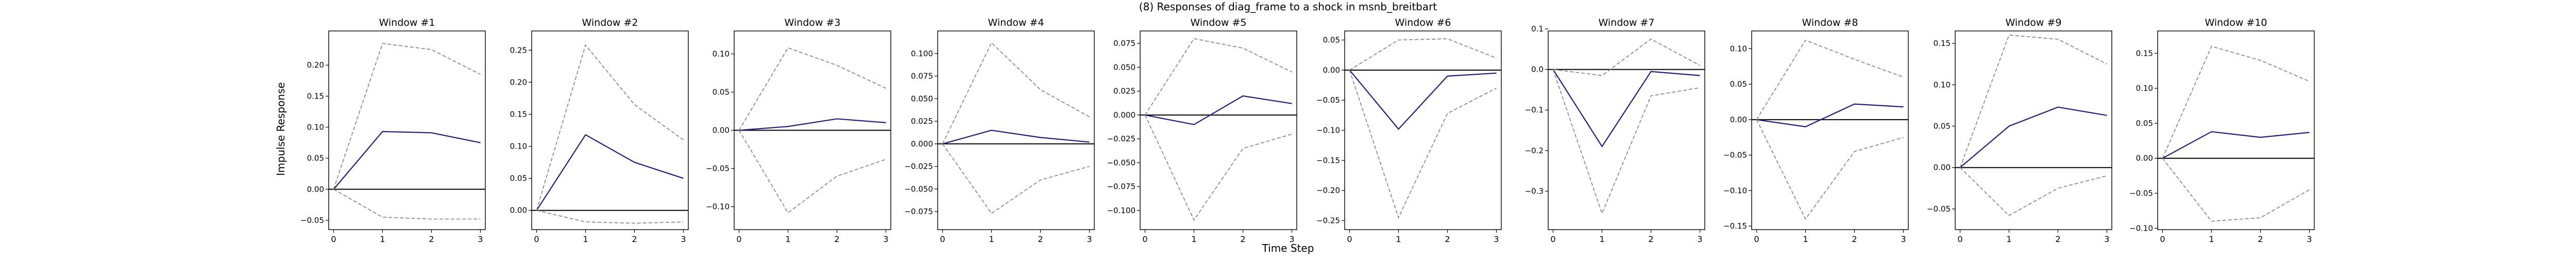 The height and width of the screenshot is (258, 2576). Describe the element at coordinates (1219, 22) in the screenshot. I see `subplot-title: Window #5` at that location.